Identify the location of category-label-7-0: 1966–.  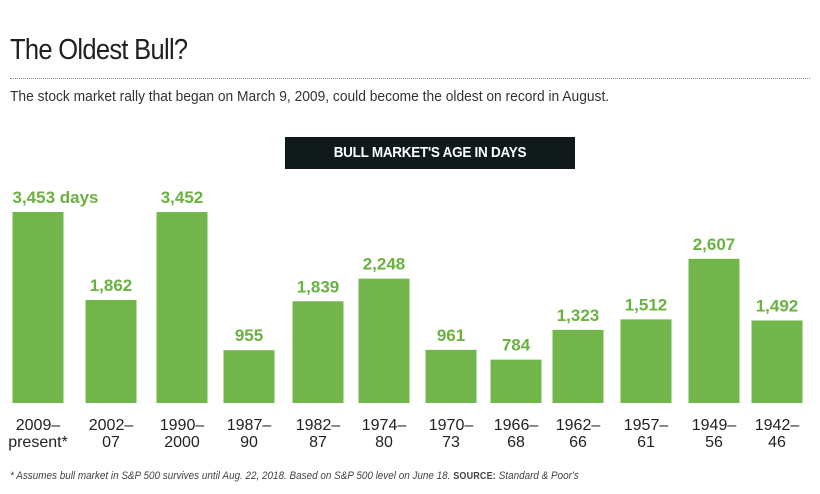
(516, 425).